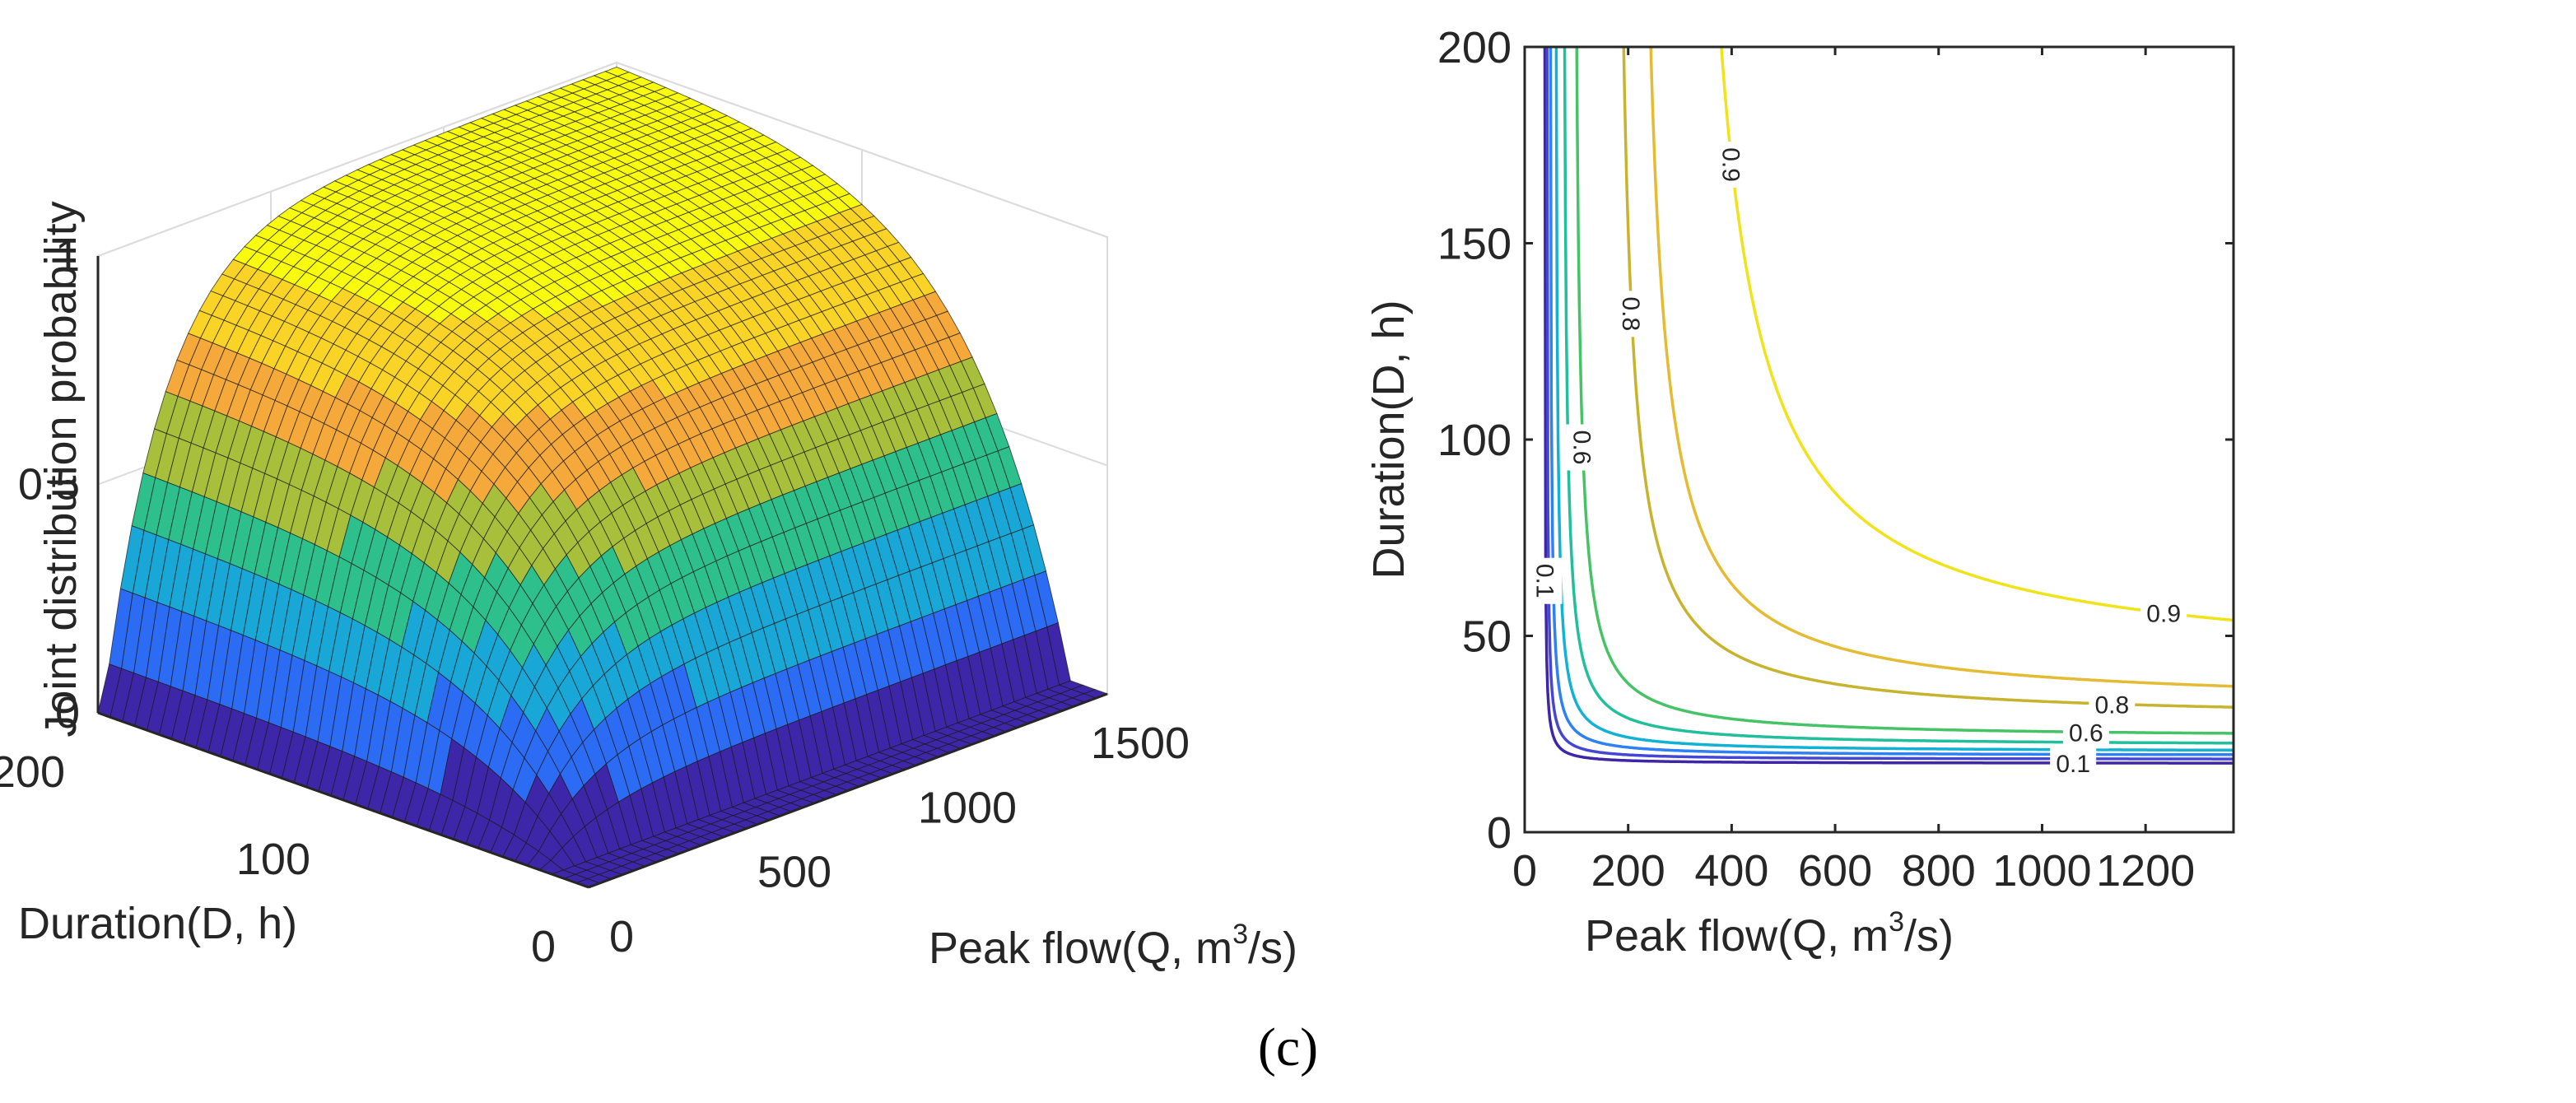 The image size is (2576, 1103). Describe the element at coordinates (49, 485) in the screenshot. I see `surface-ztick-label: 0.5` at that location.